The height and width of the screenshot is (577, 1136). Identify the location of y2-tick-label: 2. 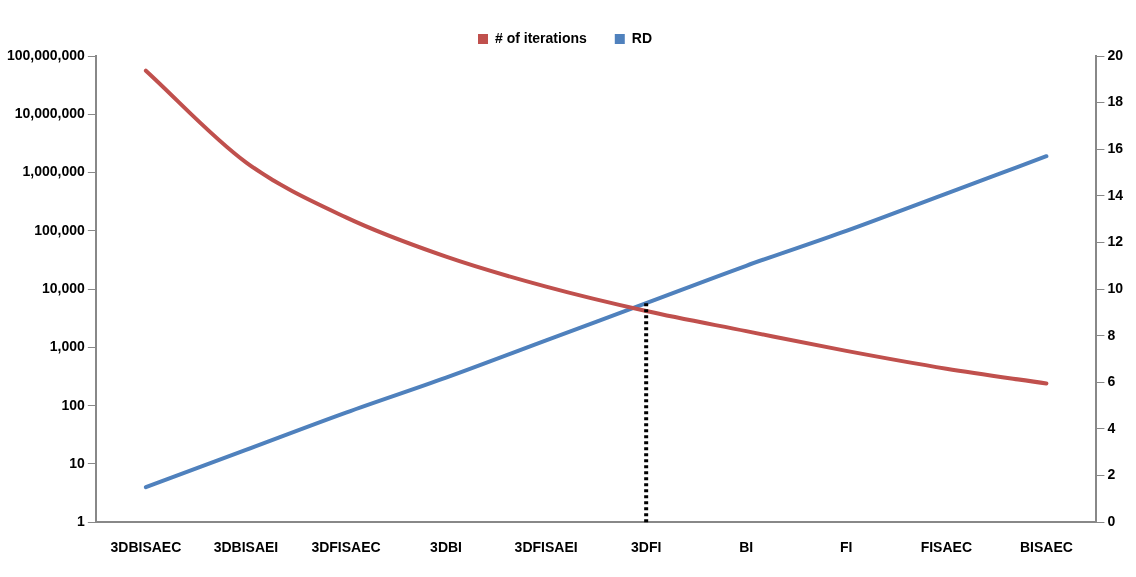
(1111, 474).